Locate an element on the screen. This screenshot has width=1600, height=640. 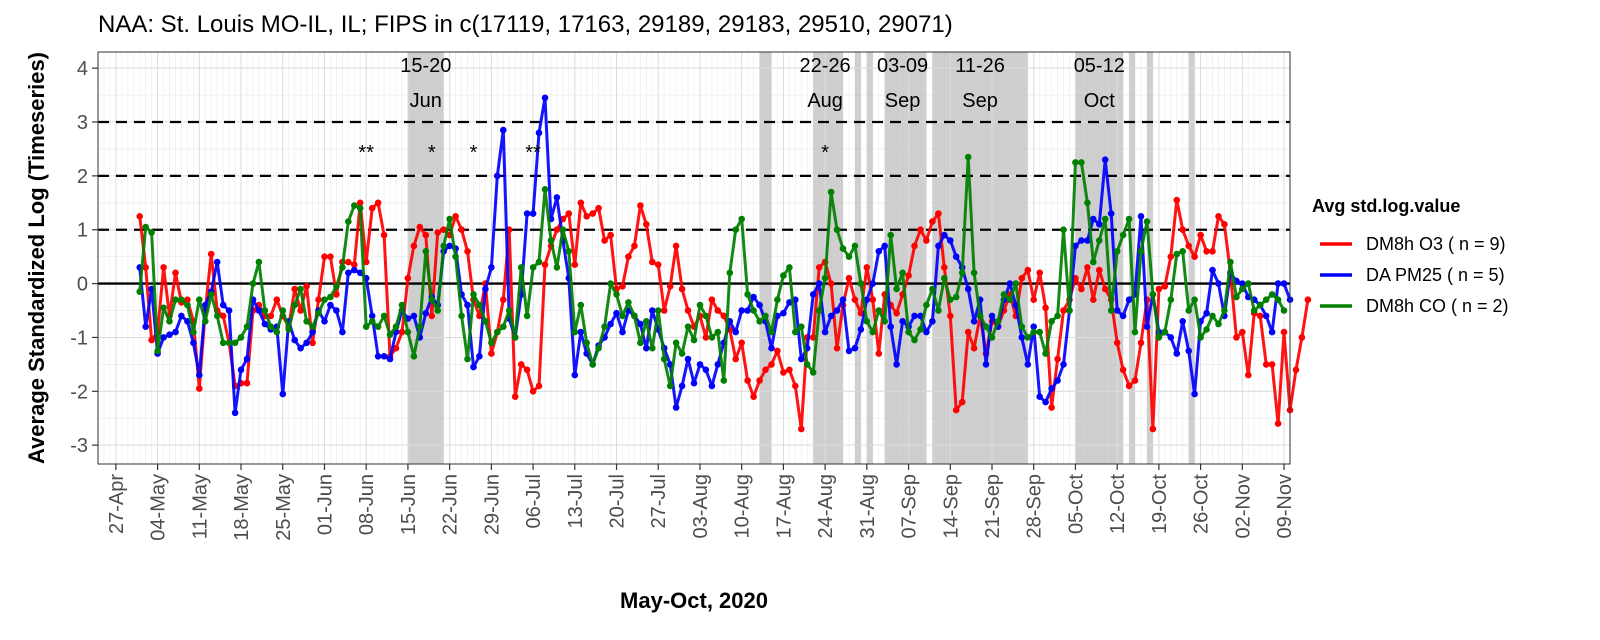
period-label-range: 05-12 is located at coordinates (1099, 66).